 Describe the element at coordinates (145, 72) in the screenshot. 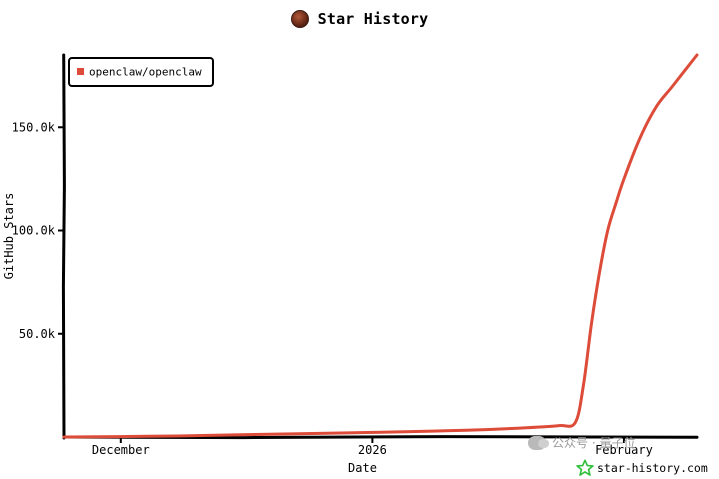

I see `legend-label: openclaw/openclaw` at that location.